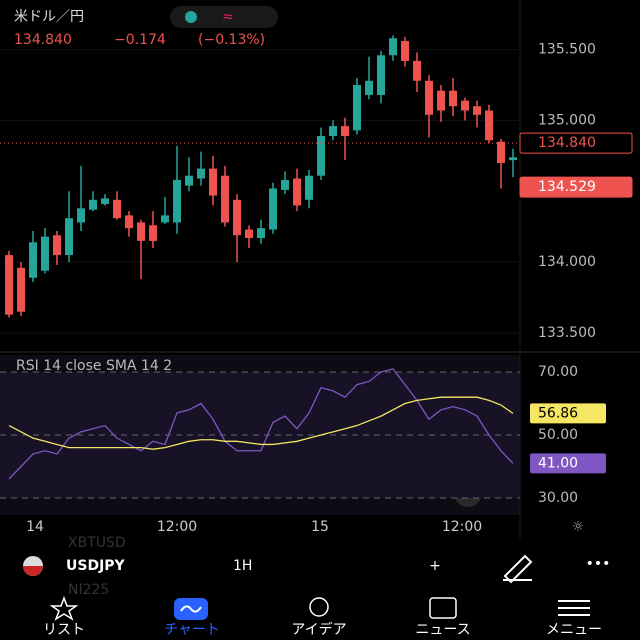 The width and height of the screenshot is (640, 640). I want to click on y-tick-label: 50.00, so click(558, 435).